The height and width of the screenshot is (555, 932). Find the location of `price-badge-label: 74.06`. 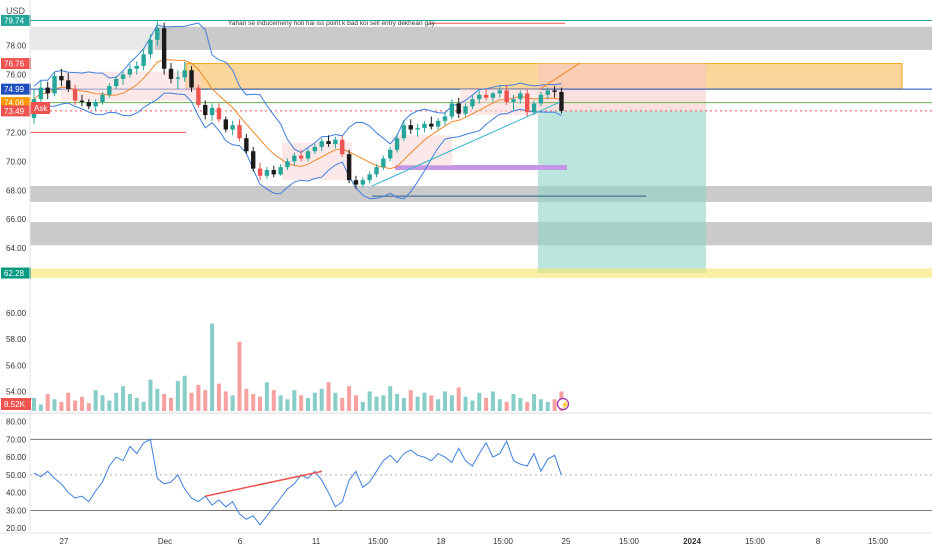

price-badge-label: 74.06 is located at coordinates (14, 103).